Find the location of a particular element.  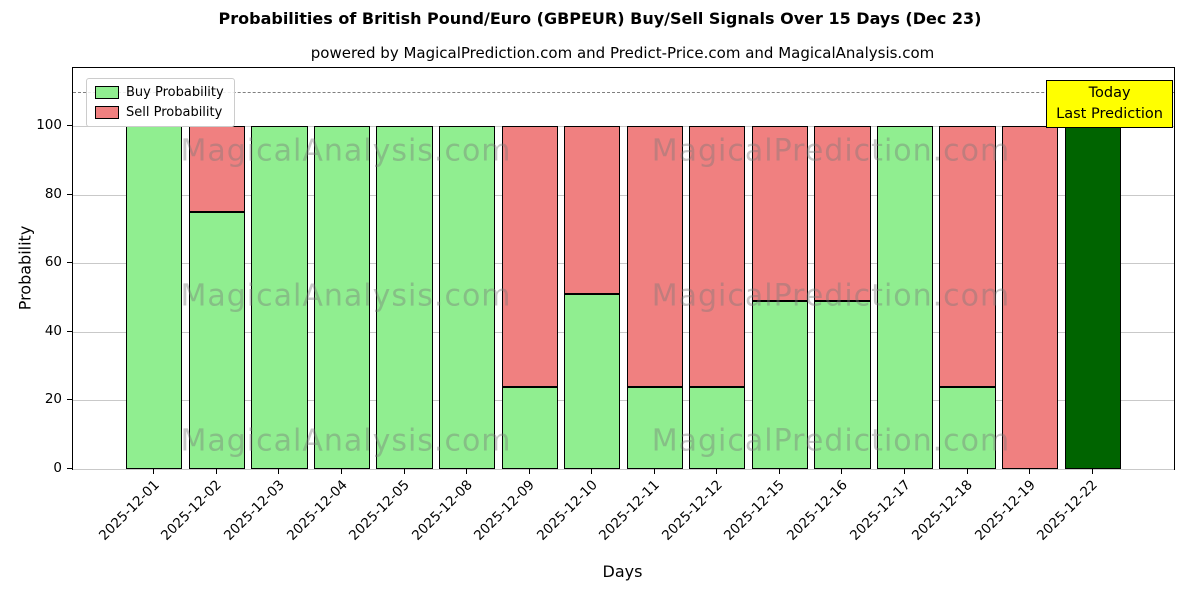

legend-item-sell: Sell Probability is located at coordinates (159, 112).